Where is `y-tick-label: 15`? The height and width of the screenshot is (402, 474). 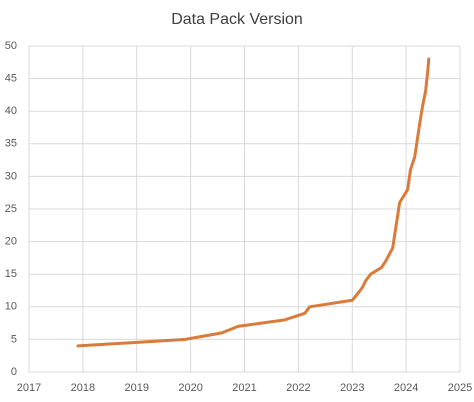
y-tick-label: 15 is located at coordinates (11, 274).